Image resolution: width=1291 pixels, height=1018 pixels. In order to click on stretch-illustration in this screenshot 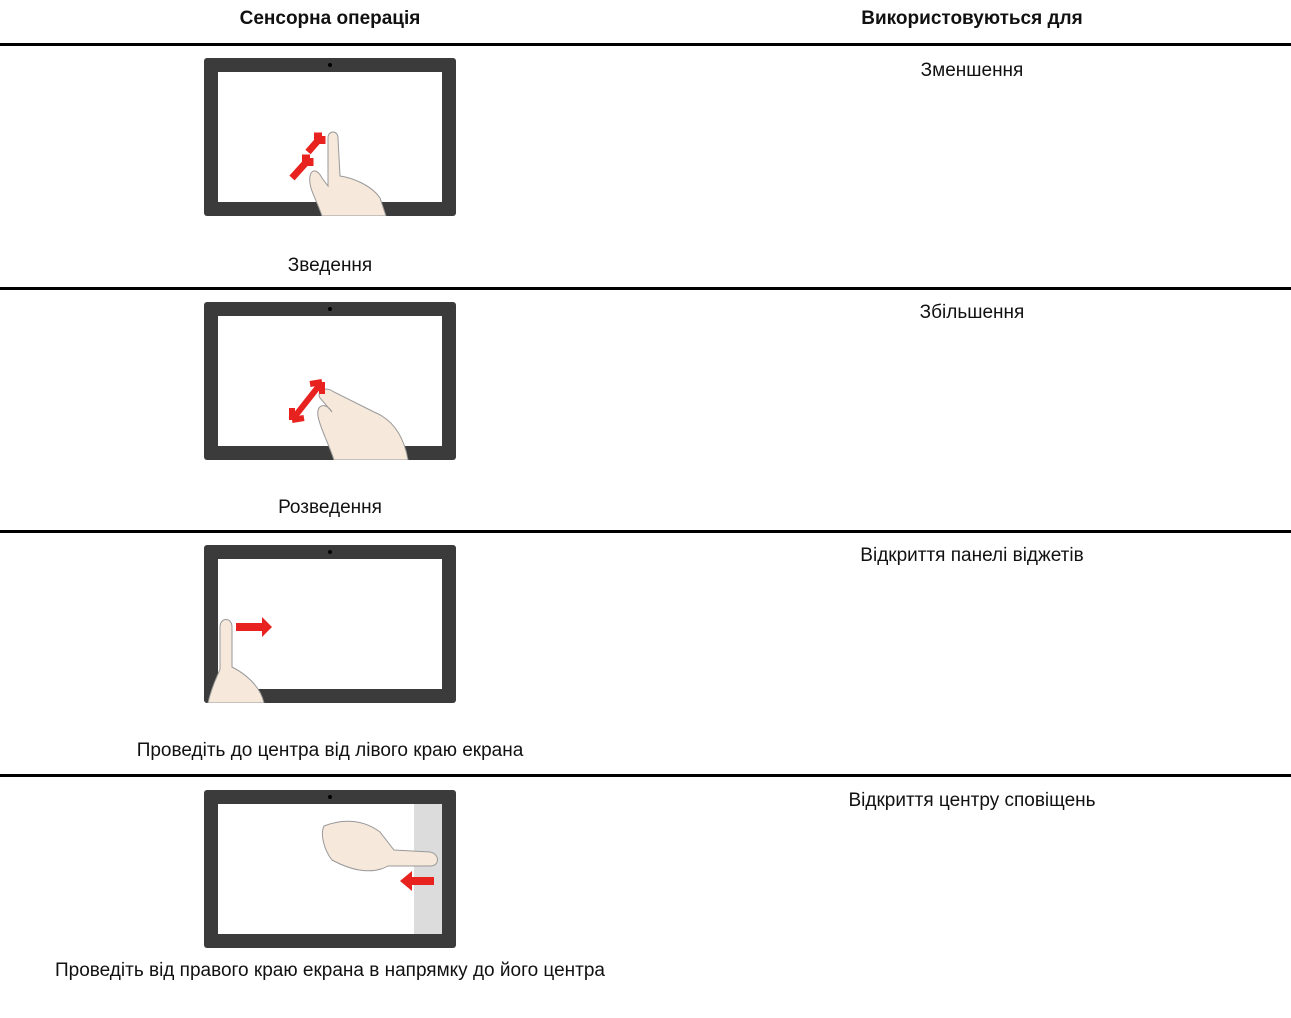, I will do `click(330, 381)`.